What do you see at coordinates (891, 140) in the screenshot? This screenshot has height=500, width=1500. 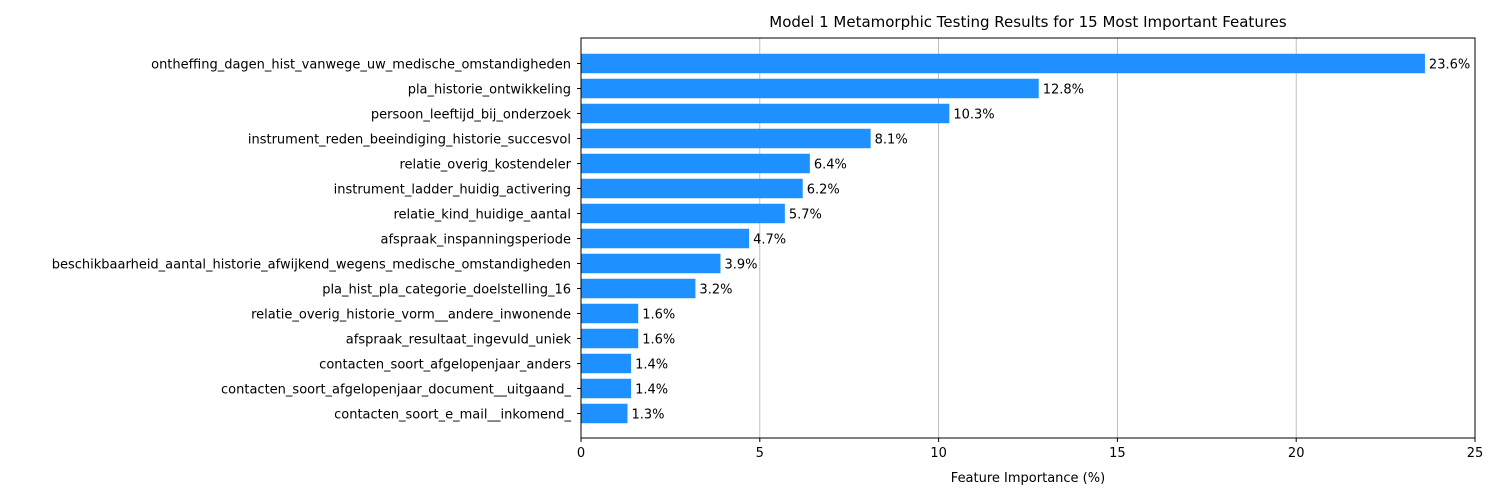 I see `data-label: 8.1%` at bounding box center [891, 140].